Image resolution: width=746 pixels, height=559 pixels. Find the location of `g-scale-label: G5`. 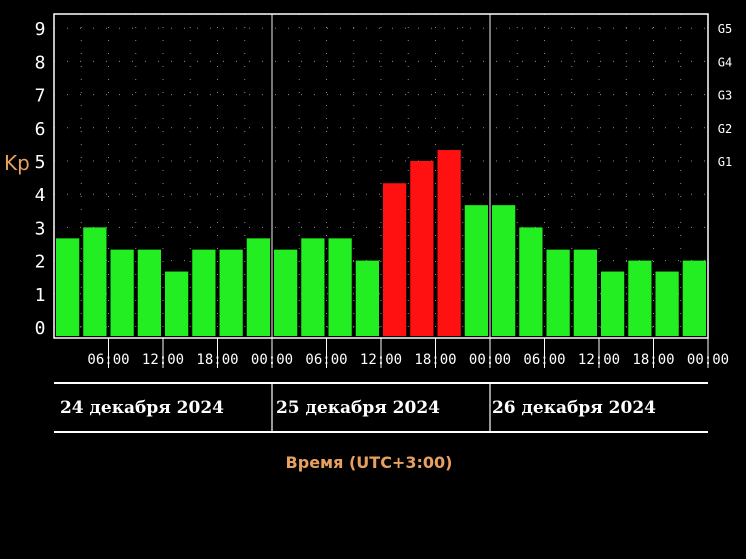

g-scale-label: G5 is located at coordinates (725, 29).